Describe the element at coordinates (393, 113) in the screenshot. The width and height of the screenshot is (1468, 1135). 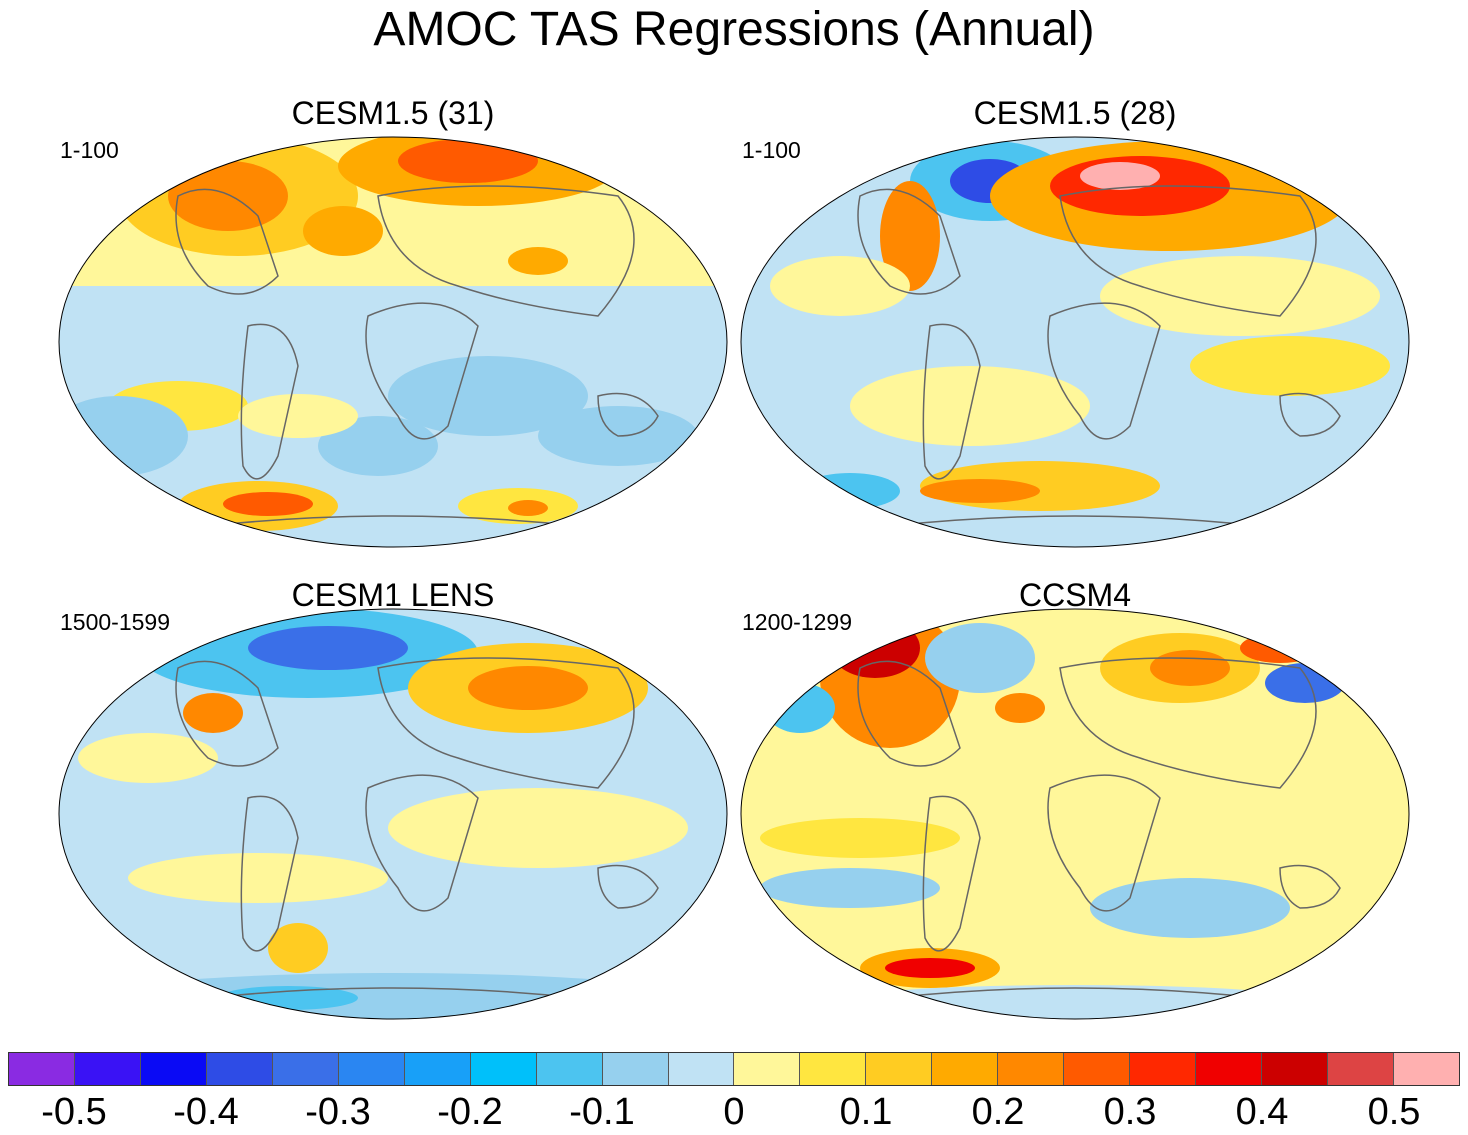
I see `panel-title-cesm15-31: CESM1.5 (31)` at that location.